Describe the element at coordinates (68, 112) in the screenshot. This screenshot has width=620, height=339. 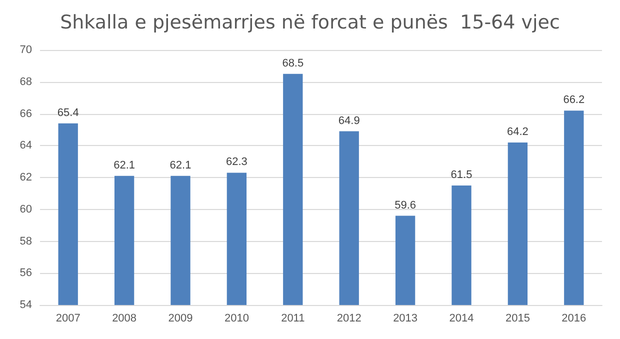
I see `data-label: 65.4` at that location.